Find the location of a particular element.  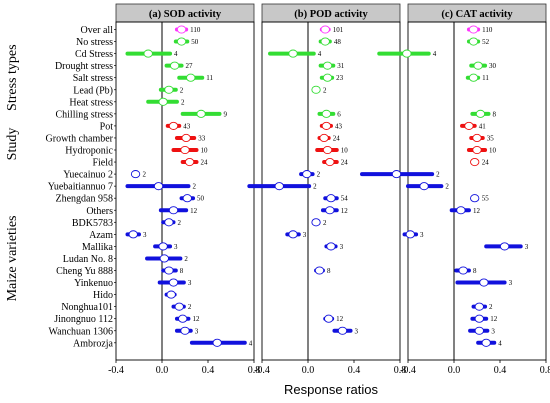

sample-size-label: 10 is located at coordinates (345, 151).